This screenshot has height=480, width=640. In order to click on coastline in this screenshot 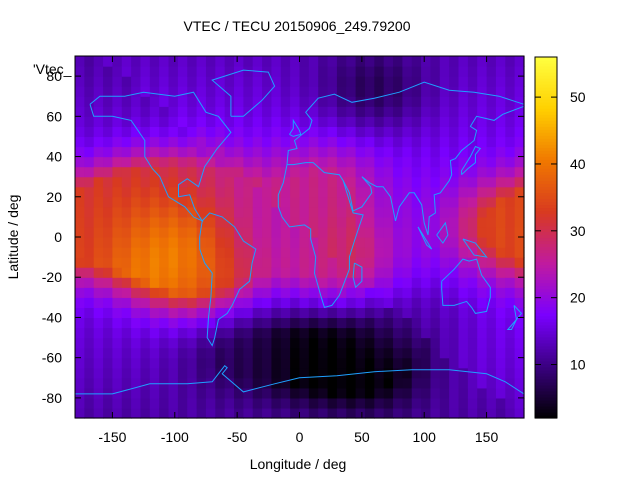, I will do `click(442, 232)`.